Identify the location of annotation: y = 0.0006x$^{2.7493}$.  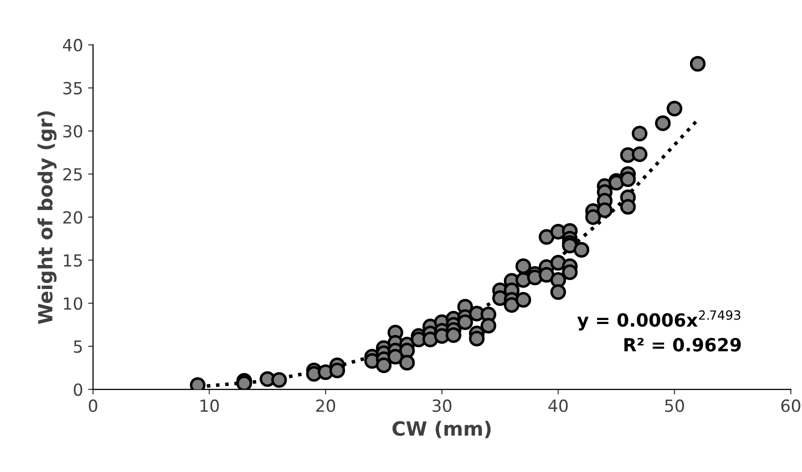
(658, 320).